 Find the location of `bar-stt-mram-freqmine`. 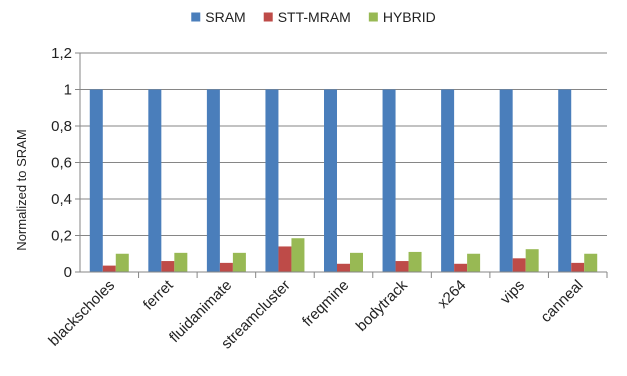

bar-stt-mram-freqmine is located at coordinates (343, 267).